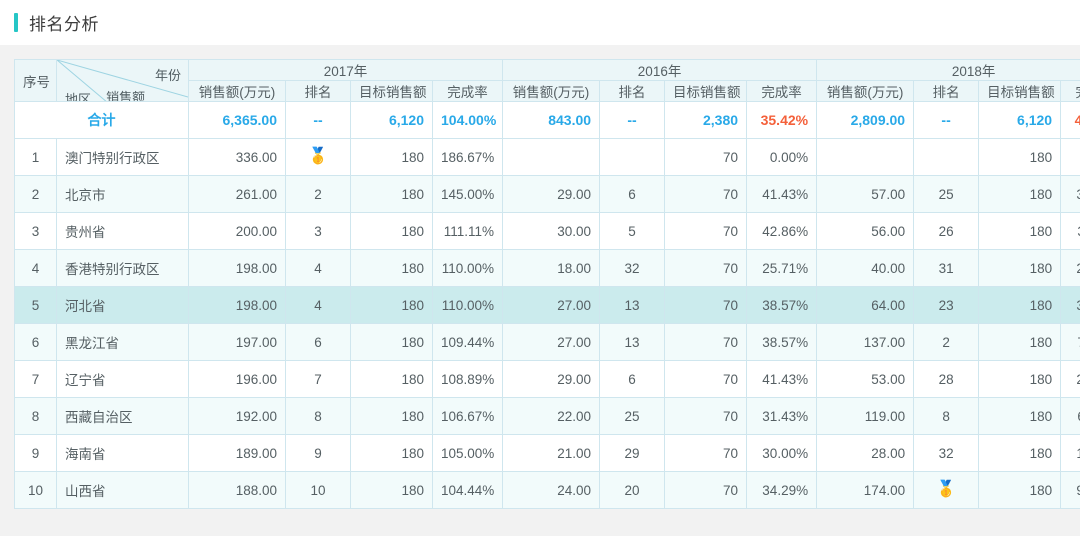 The height and width of the screenshot is (536, 1080). Describe the element at coordinates (946, 453) in the screenshot. I see `cell-y2018-rank: 32` at that location.